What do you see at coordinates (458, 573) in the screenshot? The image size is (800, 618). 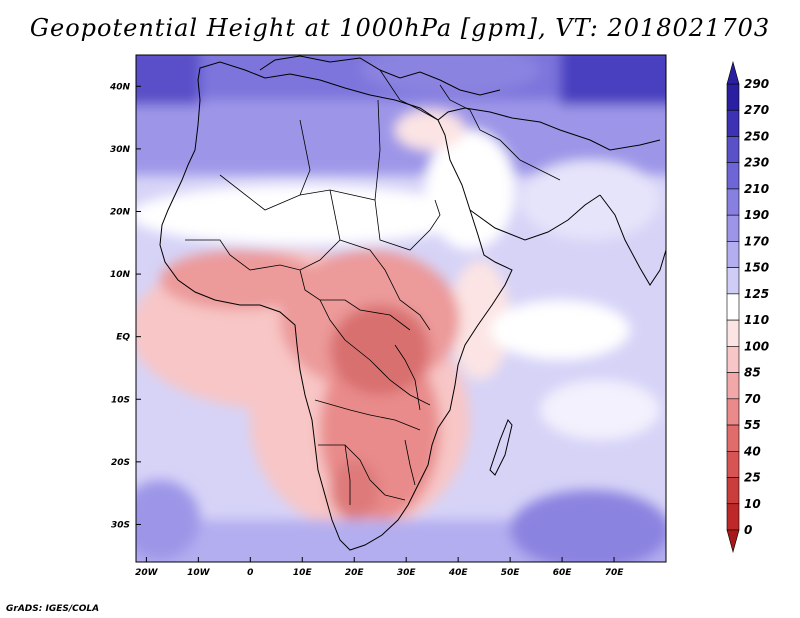 I see `lon-tick-label: 40E` at bounding box center [458, 573].